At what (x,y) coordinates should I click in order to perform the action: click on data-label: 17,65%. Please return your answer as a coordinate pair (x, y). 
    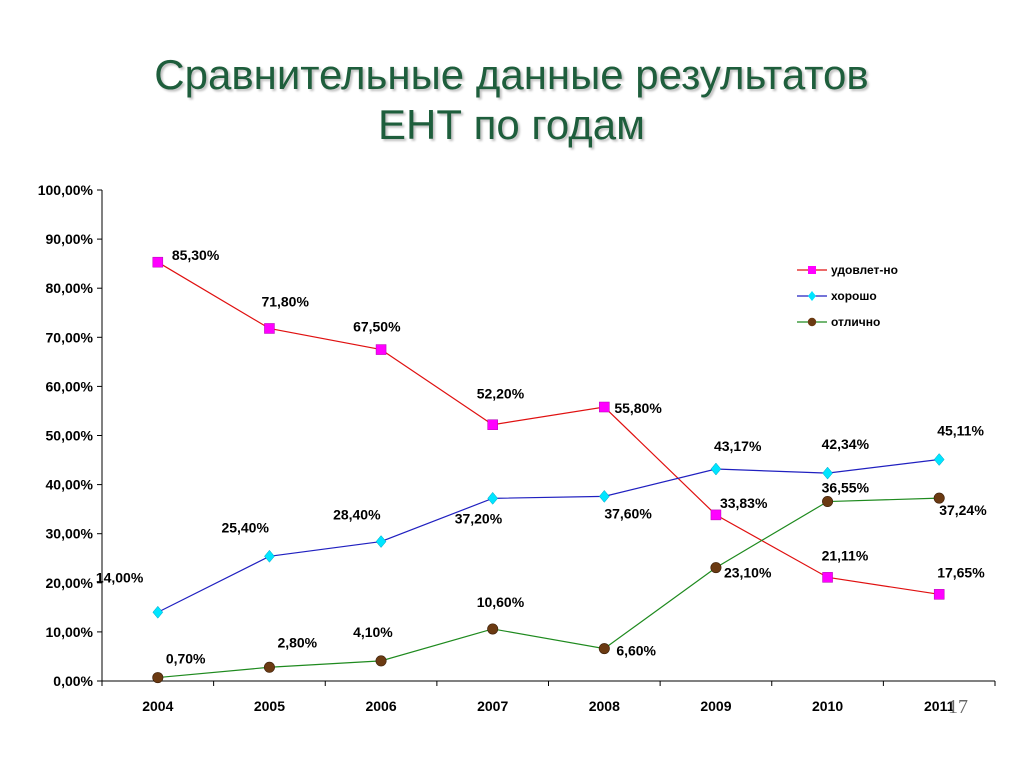
    Looking at the image, I should click on (961, 572).